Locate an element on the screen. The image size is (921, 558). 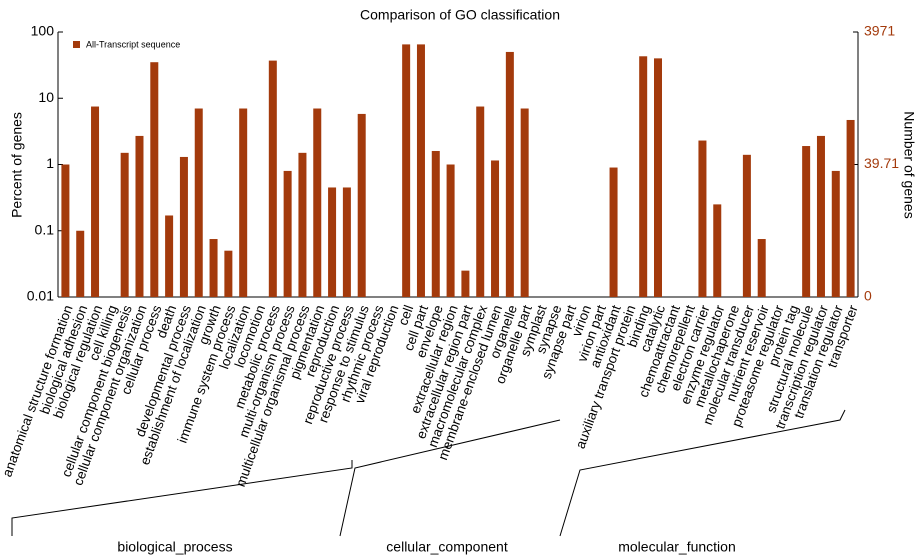
group-label: biological_process is located at coordinates (174, 547).